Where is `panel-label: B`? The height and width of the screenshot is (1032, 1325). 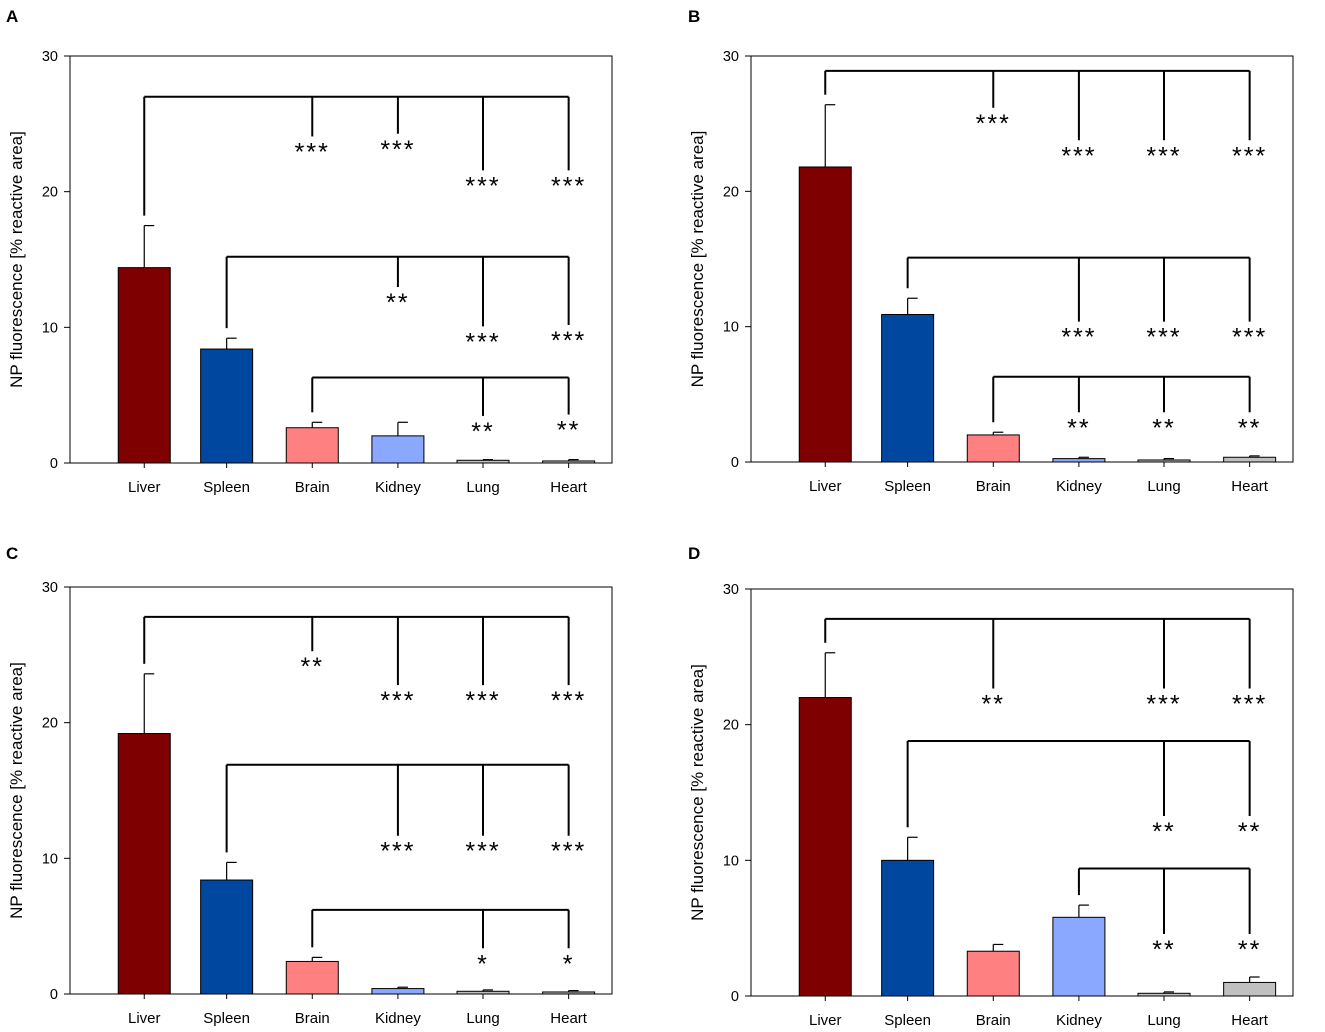 panel-label: B is located at coordinates (694, 16).